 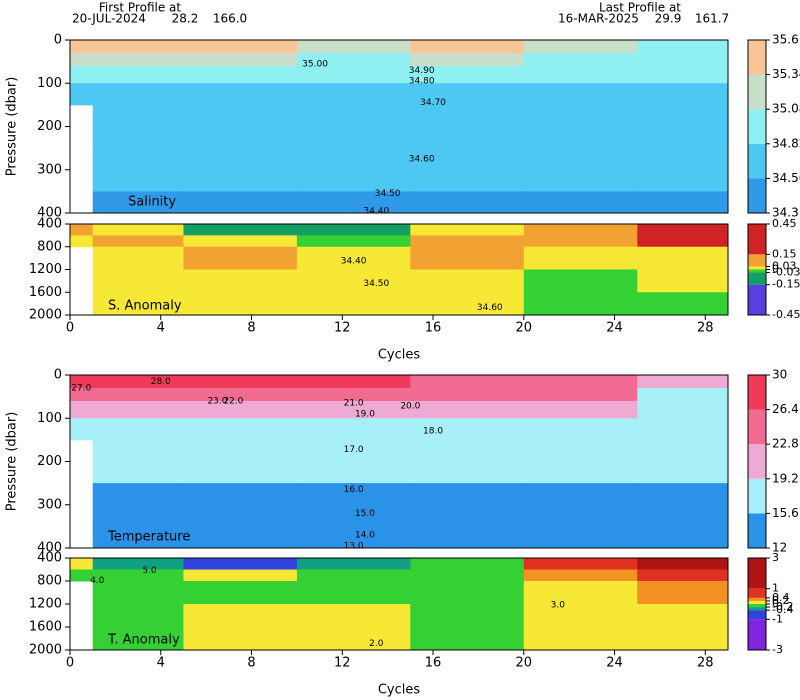 I want to click on y-tick-label: 200, so click(x=49, y=461).